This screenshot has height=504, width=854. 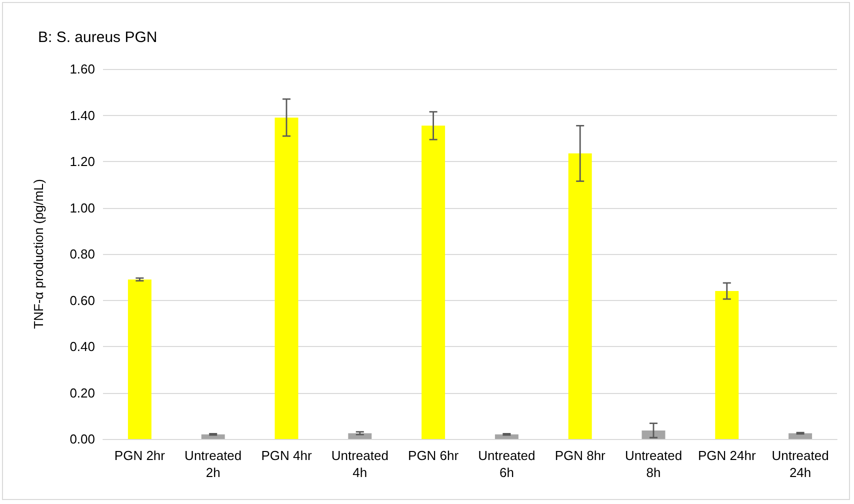 What do you see at coordinates (213, 464) in the screenshot?
I see `x-tick-label: Untreated 2h` at bounding box center [213, 464].